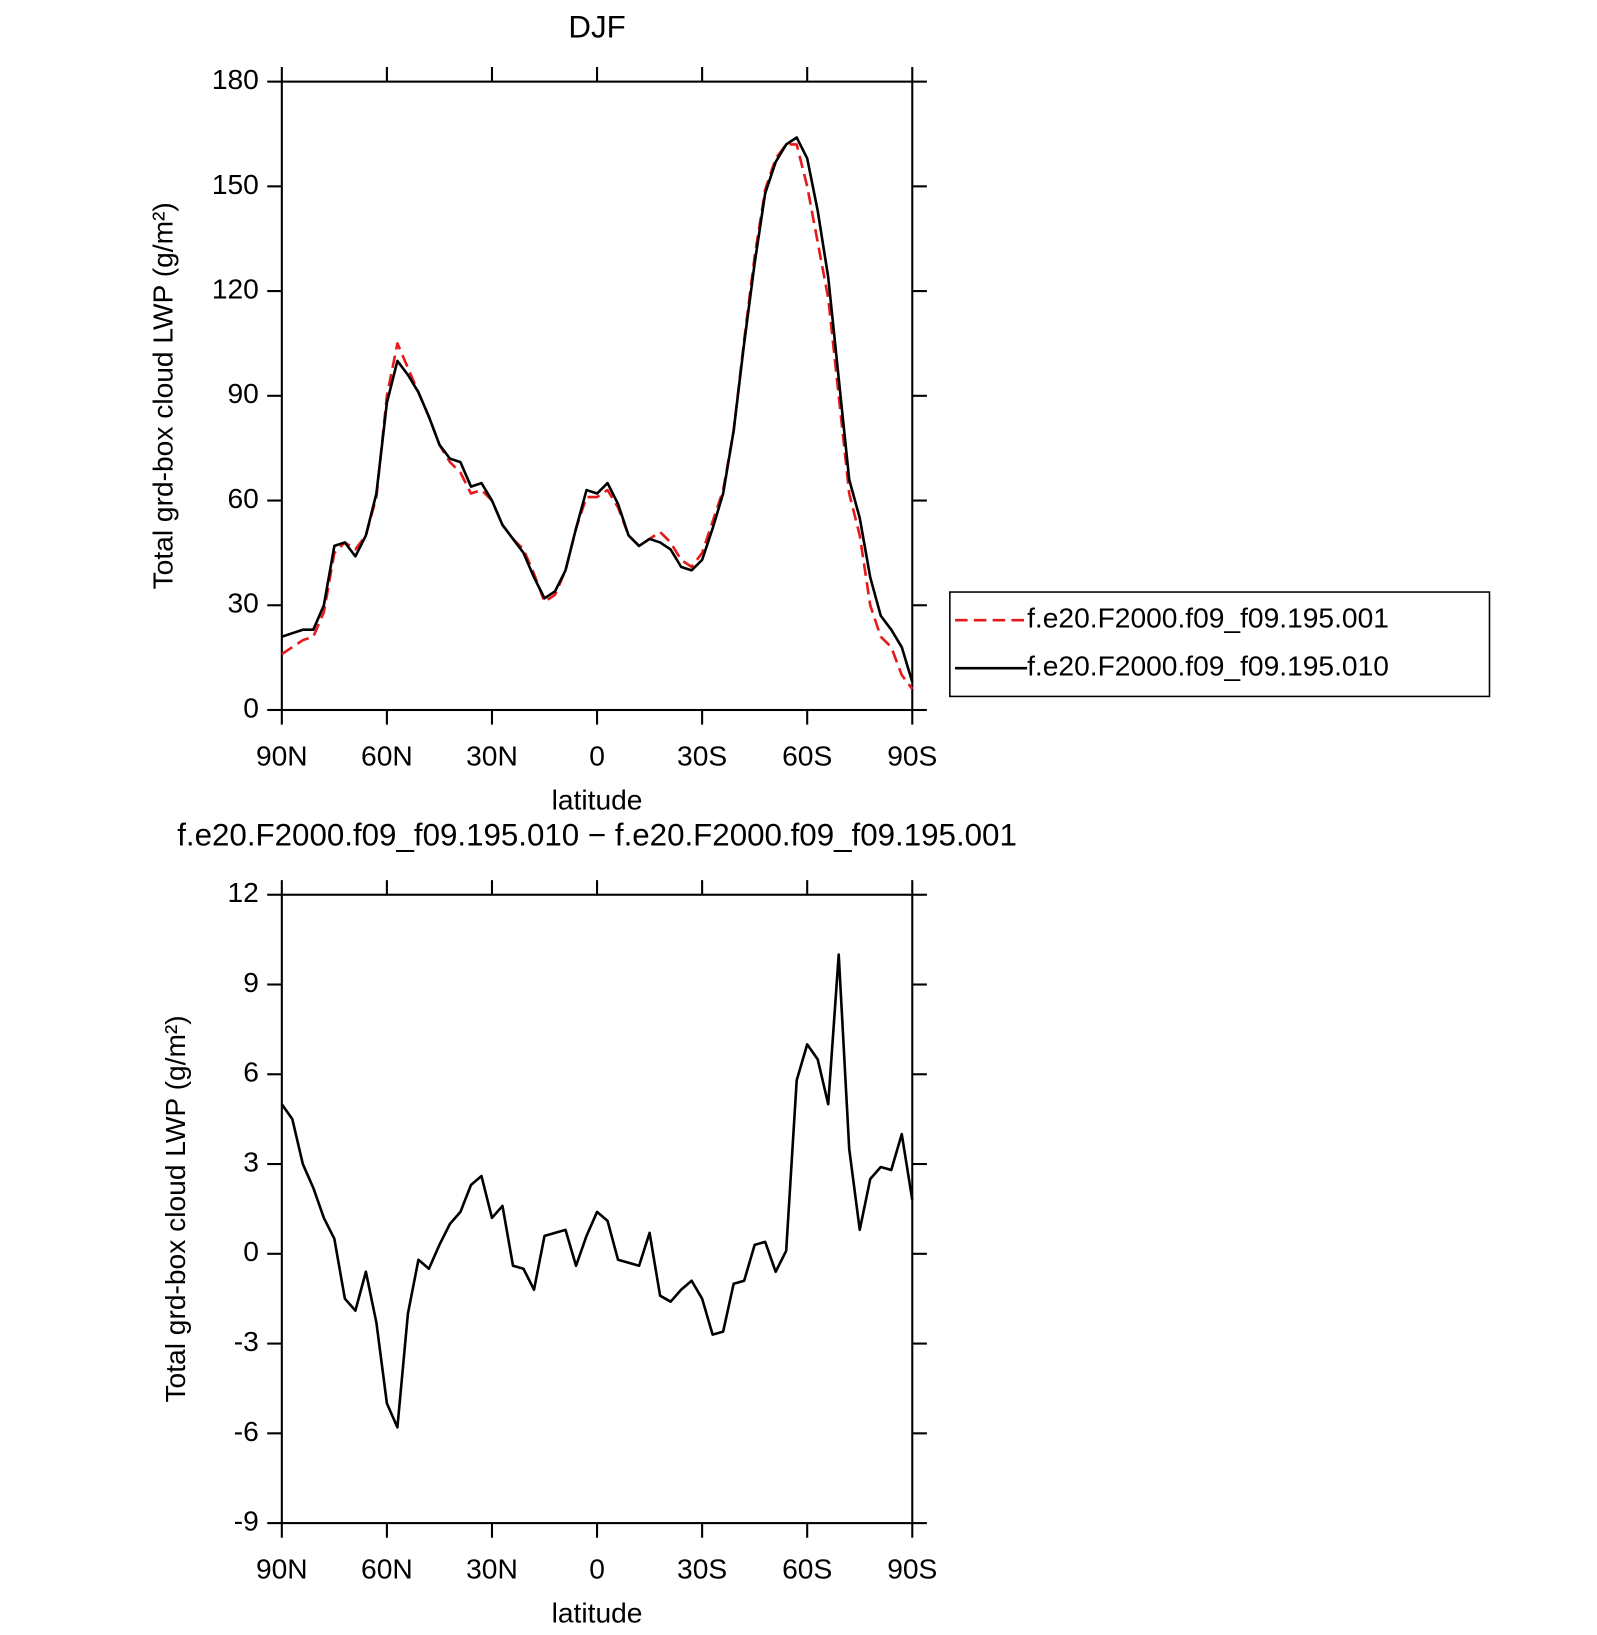 This screenshot has height=1635, width=1597. What do you see at coordinates (251, 982) in the screenshot?
I see `y-tick-label: 9` at bounding box center [251, 982].